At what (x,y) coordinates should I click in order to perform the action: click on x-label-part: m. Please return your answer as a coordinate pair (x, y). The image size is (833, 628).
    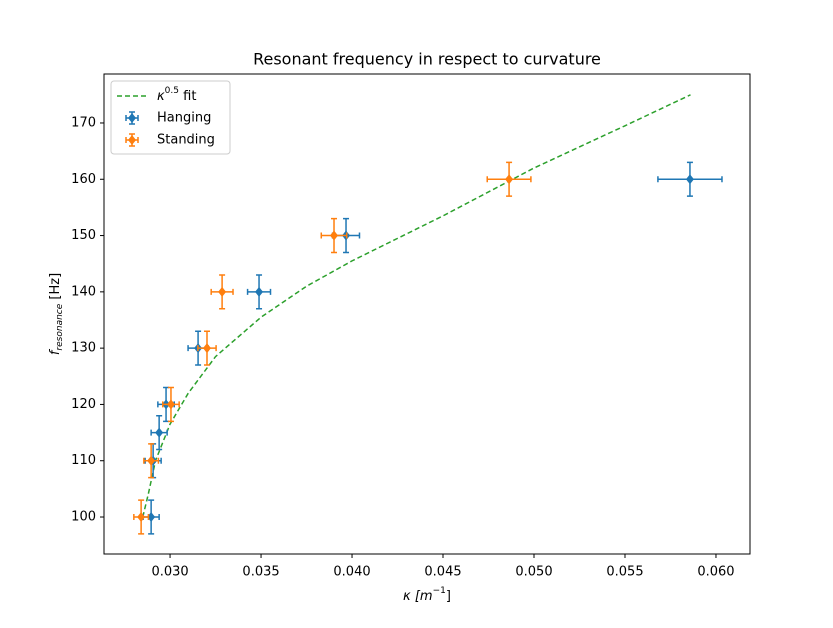
    Looking at the image, I should click on (426, 596).